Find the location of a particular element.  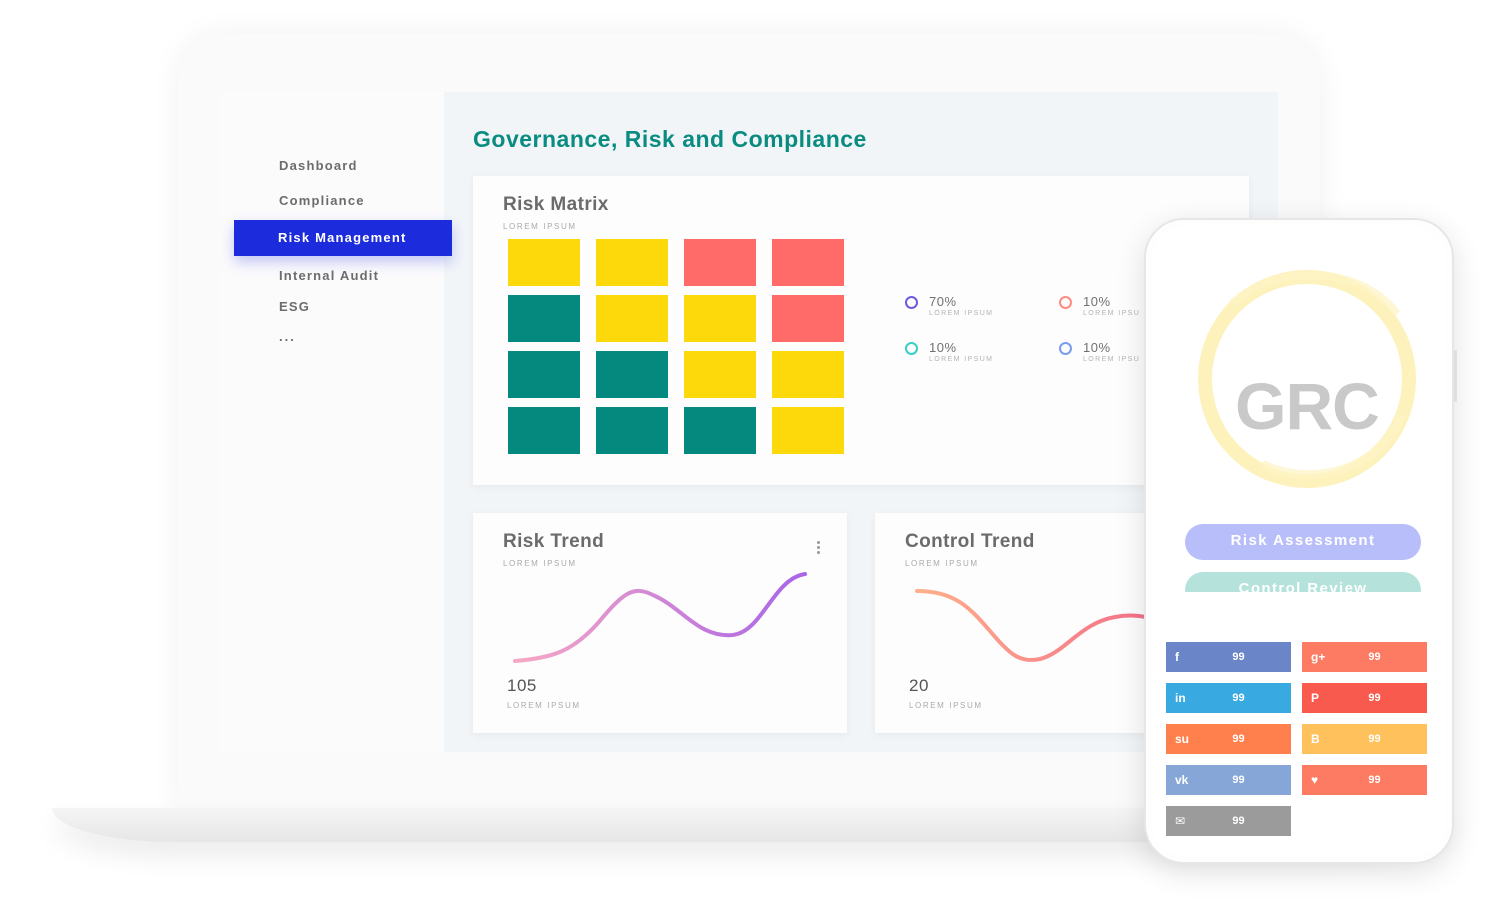

stumbleupon-share-button: su 99 is located at coordinates (1228, 739).